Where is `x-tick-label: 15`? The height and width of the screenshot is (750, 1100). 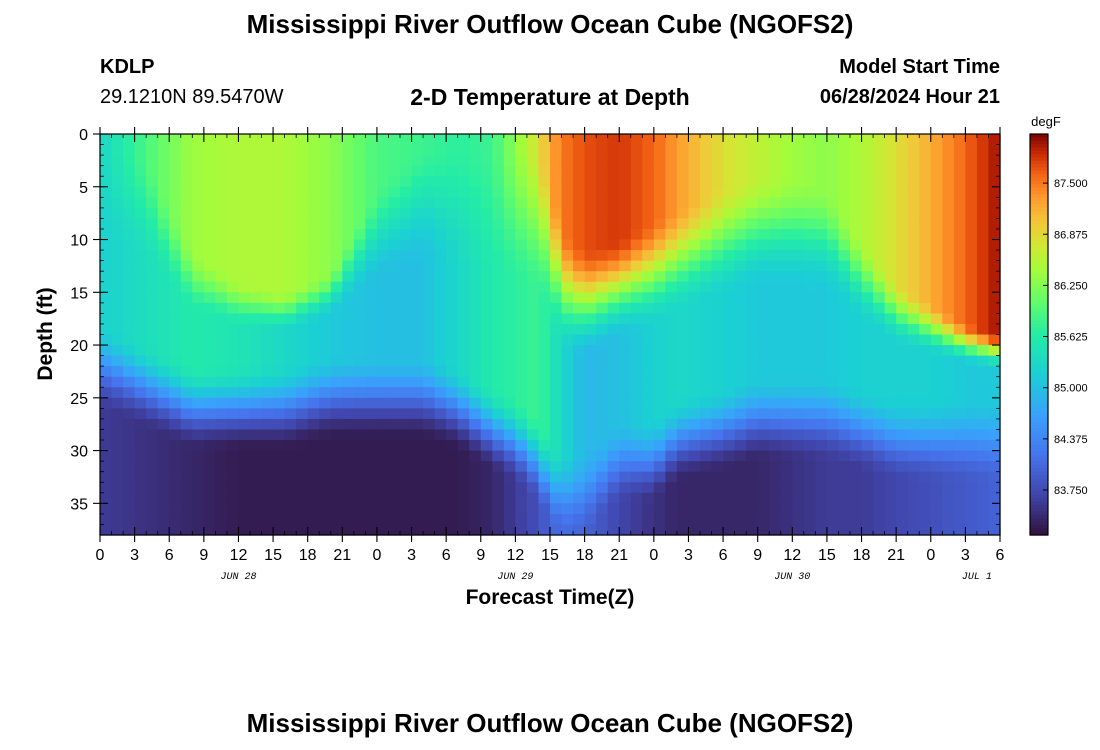
x-tick-label: 15 is located at coordinates (550, 555).